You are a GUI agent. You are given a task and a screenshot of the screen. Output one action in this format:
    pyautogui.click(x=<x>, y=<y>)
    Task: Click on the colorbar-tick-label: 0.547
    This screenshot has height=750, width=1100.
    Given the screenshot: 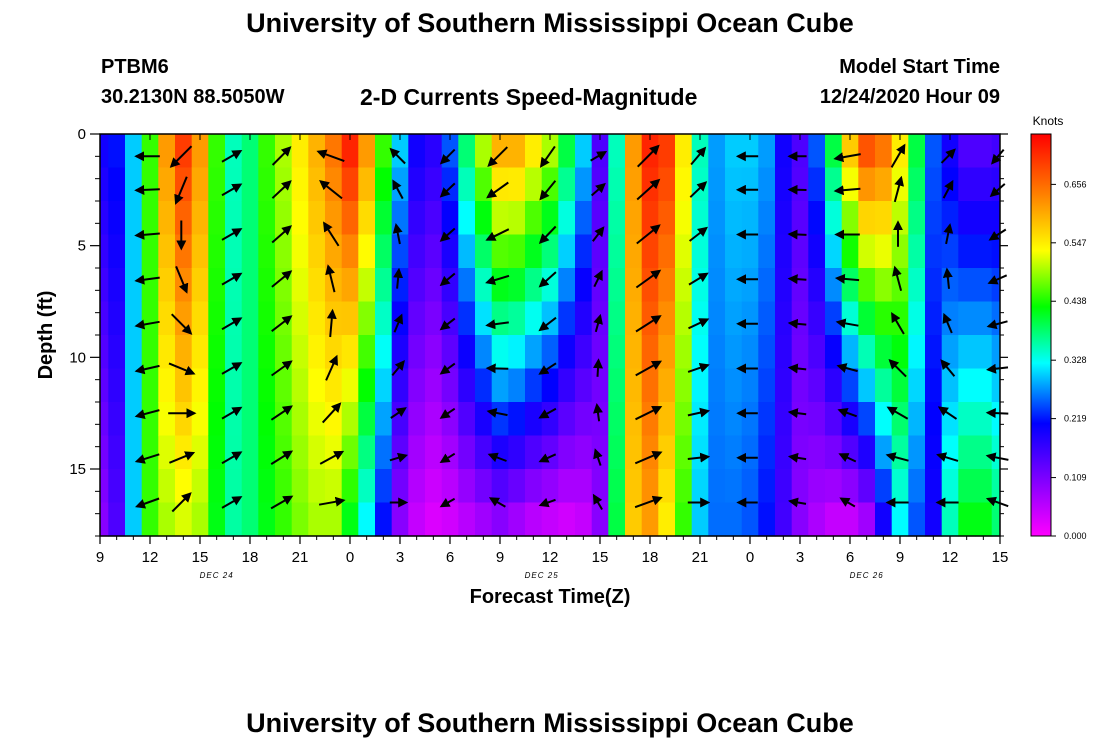 What is the action you would take?
    pyautogui.click(x=1075, y=243)
    